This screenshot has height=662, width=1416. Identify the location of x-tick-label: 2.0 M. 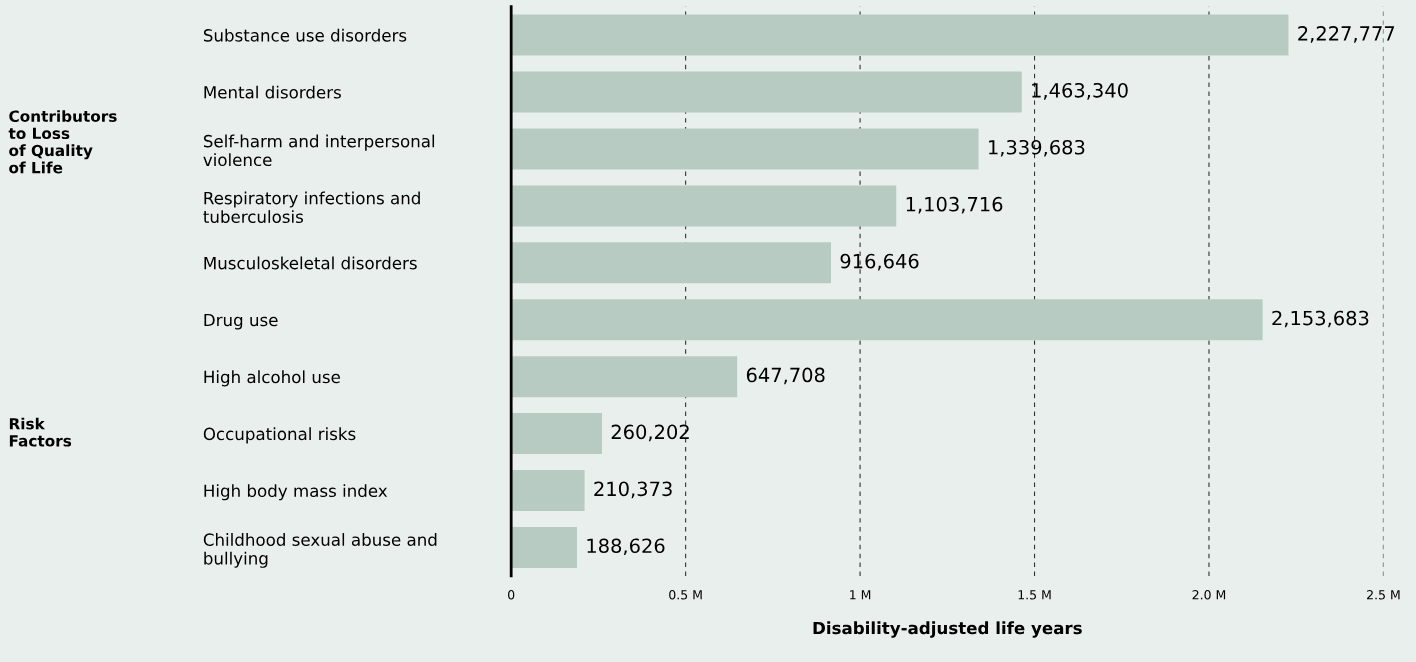
(1209, 595).